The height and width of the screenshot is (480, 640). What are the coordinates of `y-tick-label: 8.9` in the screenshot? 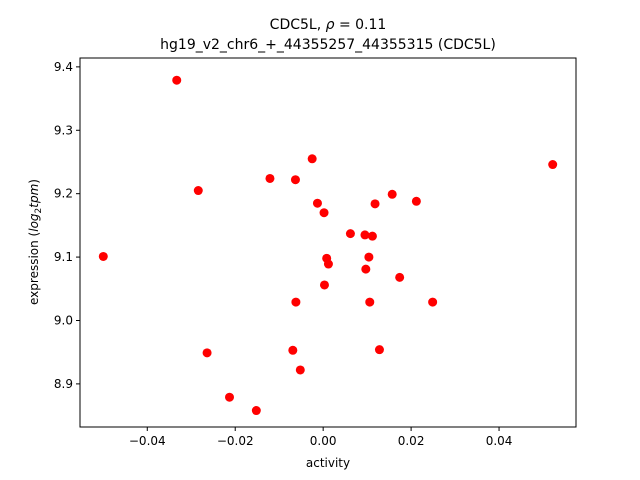 It's located at (63, 384).